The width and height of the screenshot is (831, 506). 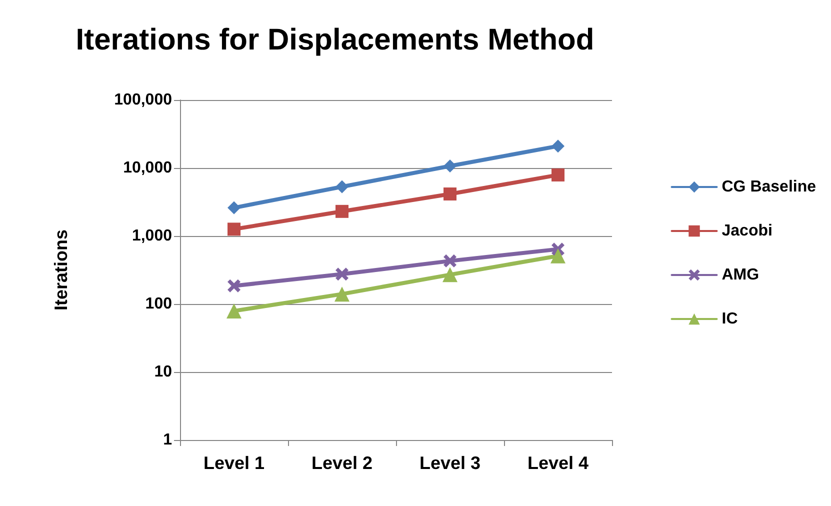 I want to click on y-tick-label: 1,000, so click(x=152, y=236).